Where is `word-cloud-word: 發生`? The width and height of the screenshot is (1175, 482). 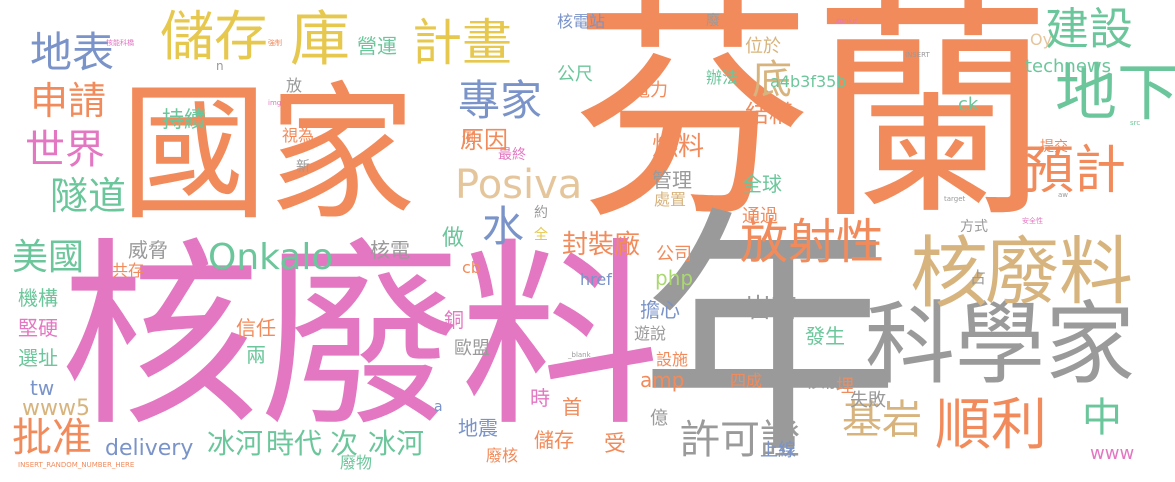
word-cloud-word: 發生 is located at coordinates (825, 336).